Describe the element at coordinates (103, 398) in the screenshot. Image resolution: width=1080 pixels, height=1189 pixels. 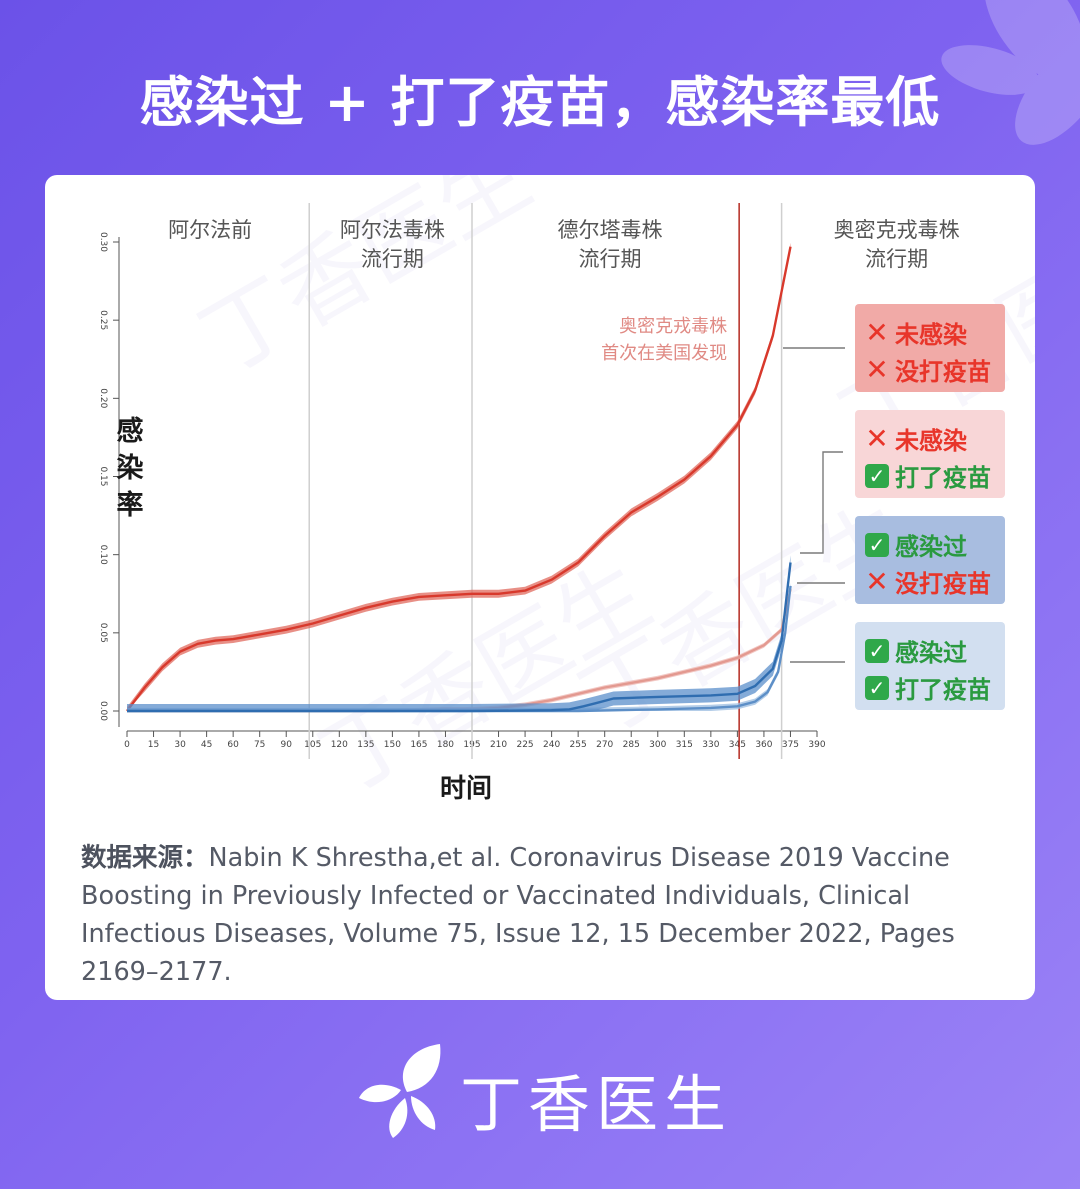
I see `y-tick-label-4: 0.20` at that location.